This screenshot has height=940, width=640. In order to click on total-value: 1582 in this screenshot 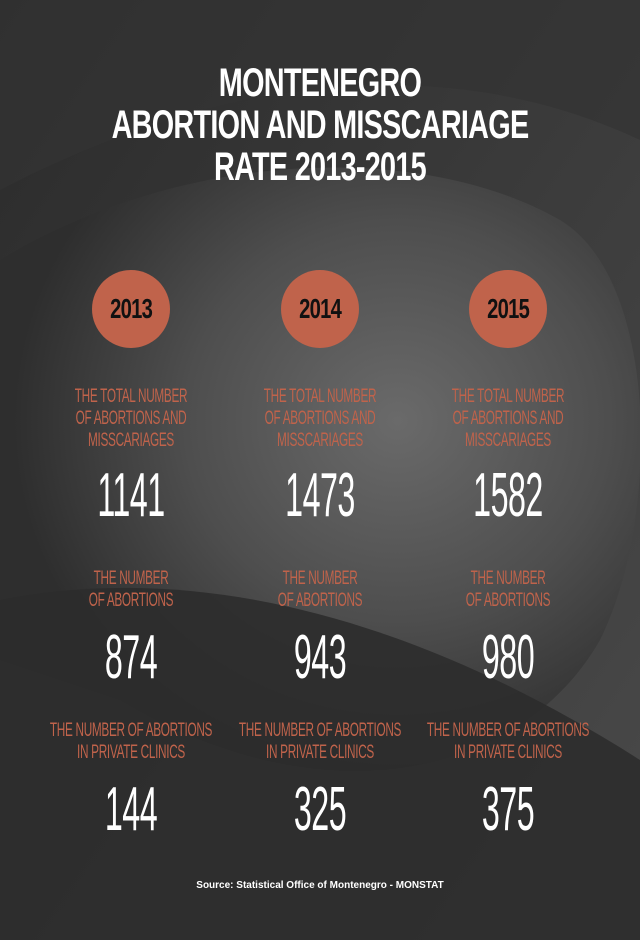, I will do `click(508, 495)`.